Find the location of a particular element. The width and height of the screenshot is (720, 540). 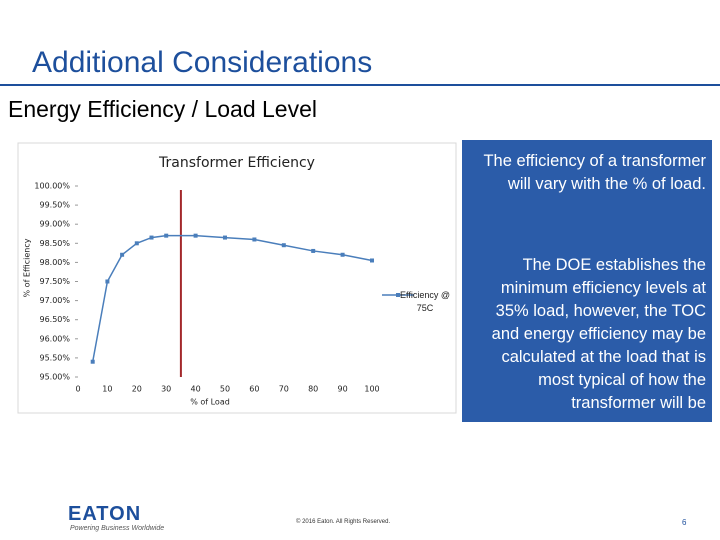

x-tick-label: 20 is located at coordinates (137, 389).